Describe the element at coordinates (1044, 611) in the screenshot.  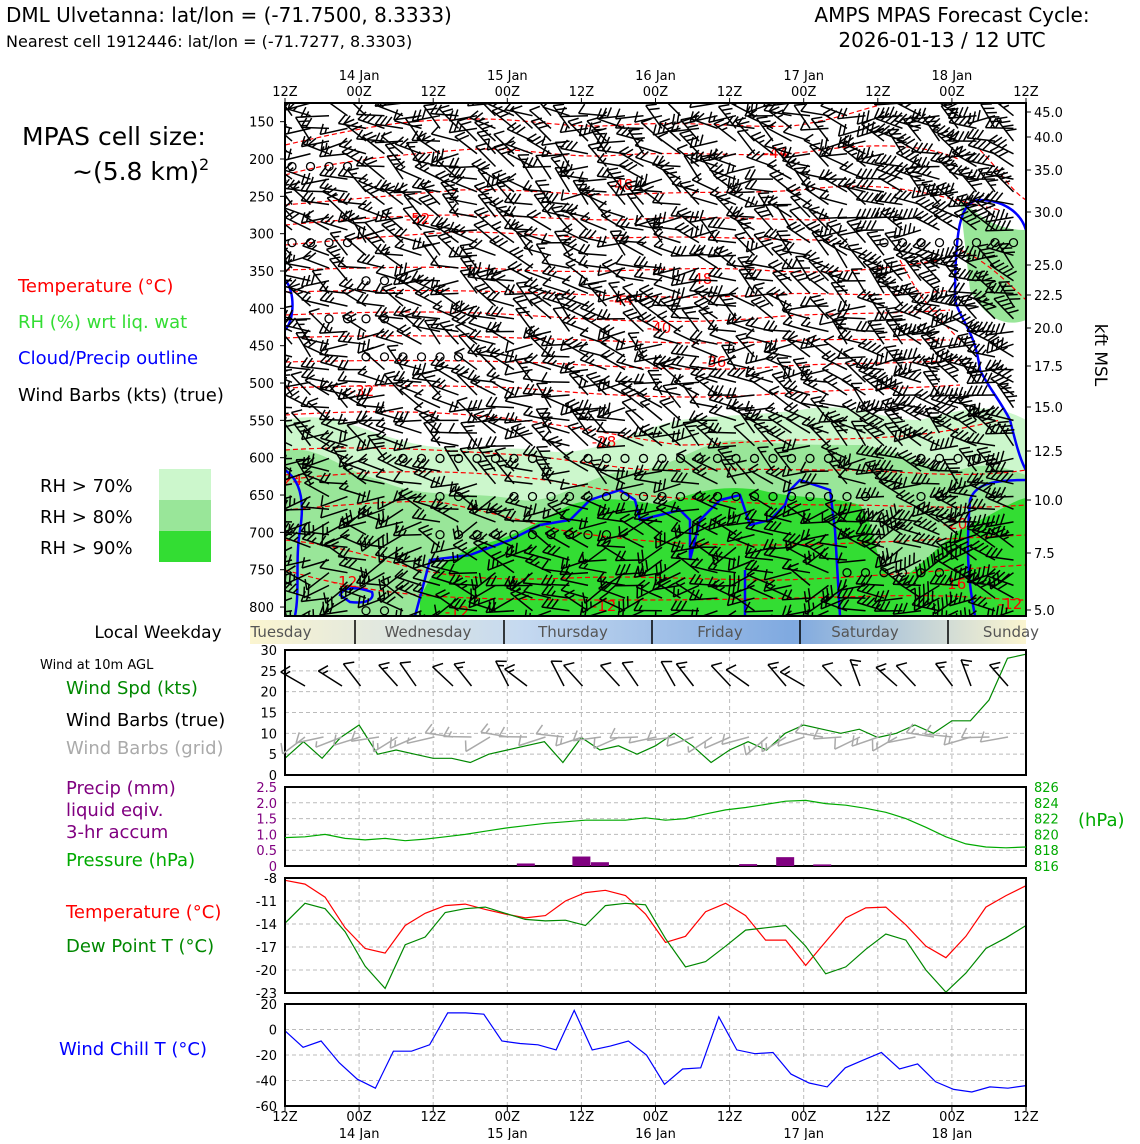
I see `height-tick-label: 5.0` at that location.